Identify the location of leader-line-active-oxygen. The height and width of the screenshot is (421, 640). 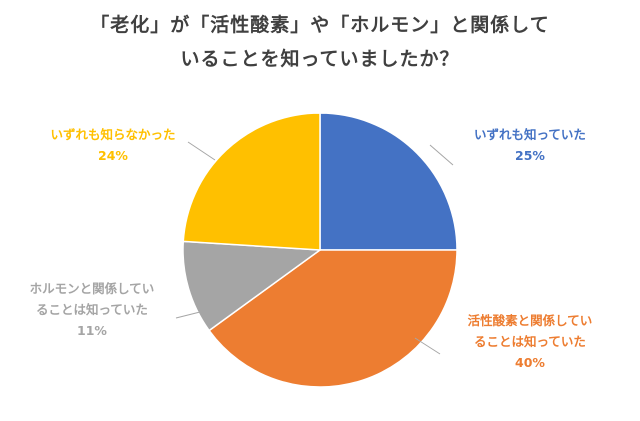
(427, 346).